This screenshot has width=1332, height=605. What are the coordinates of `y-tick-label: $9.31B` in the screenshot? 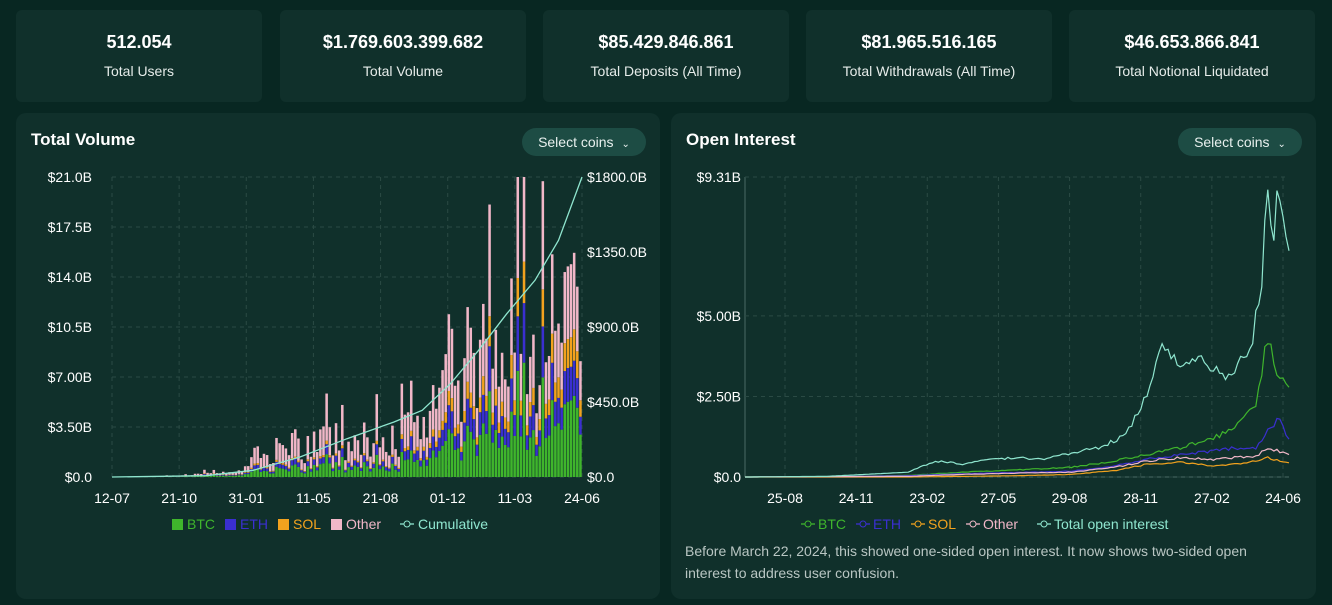 It's located at (719, 177).